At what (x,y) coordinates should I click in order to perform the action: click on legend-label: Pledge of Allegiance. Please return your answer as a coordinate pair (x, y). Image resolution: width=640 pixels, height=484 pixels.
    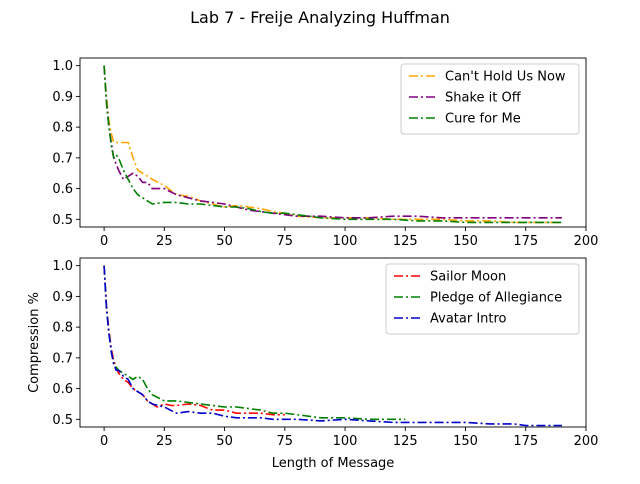
    Looking at the image, I should click on (496, 298).